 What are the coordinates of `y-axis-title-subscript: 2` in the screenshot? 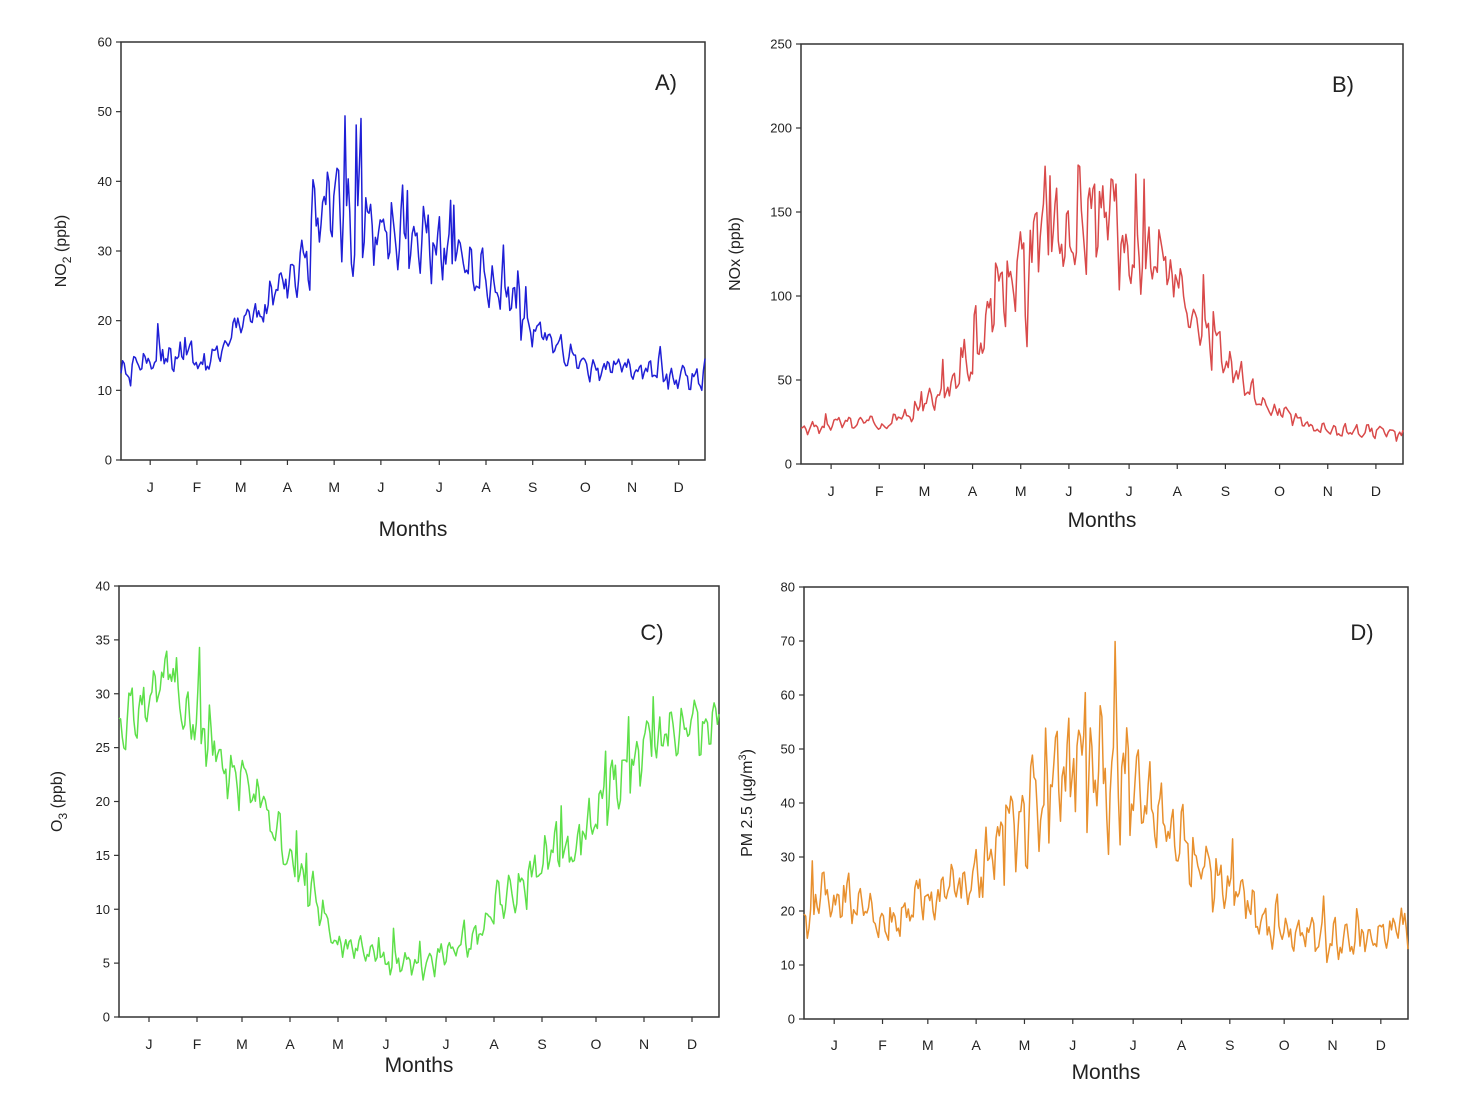 It's located at (67, 259).